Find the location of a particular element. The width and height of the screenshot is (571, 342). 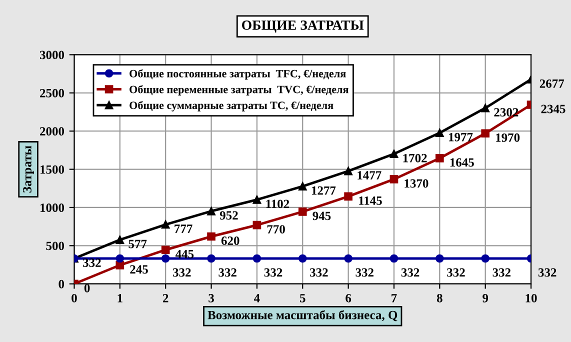

x-axis-title: Возможные масштабы бизнеса, Q is located at coordinates (303, 316).